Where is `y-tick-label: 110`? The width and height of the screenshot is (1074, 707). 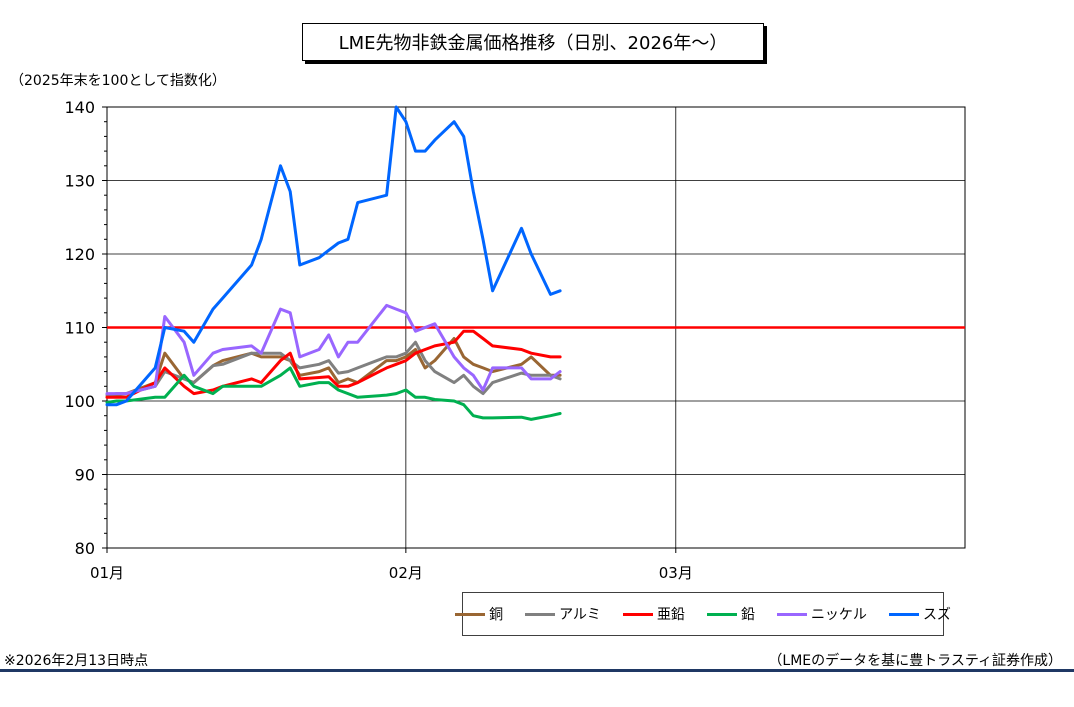
y-tick-label: 110 is located at coordinates (79, 328).